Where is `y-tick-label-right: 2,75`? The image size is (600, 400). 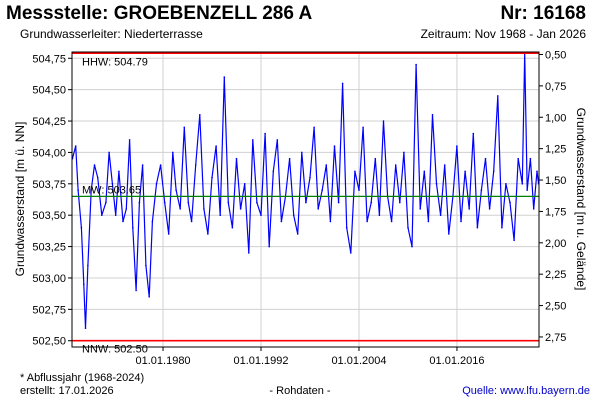 y-tick-label-right: 2,75 is located at coordinates (555, 338).